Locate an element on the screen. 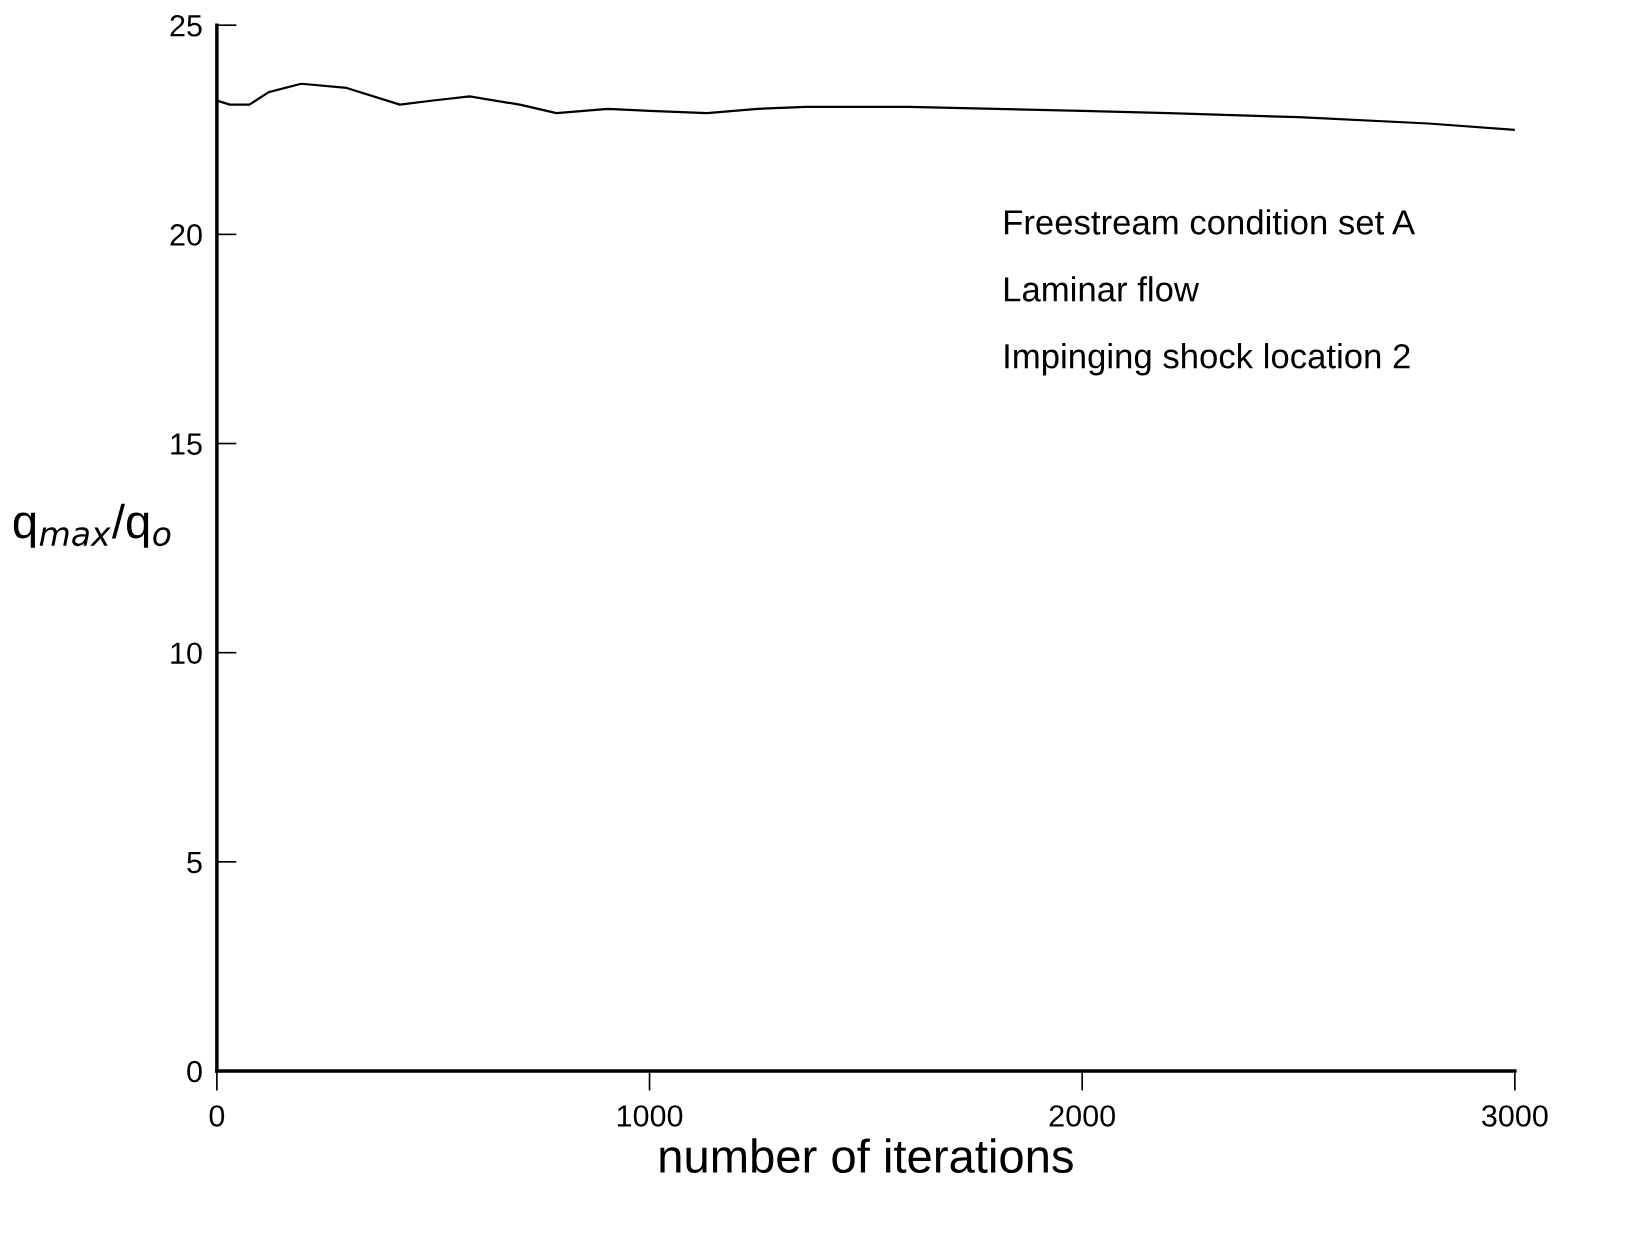  y-tick-label: 20 is located at coordinates (186, 235).